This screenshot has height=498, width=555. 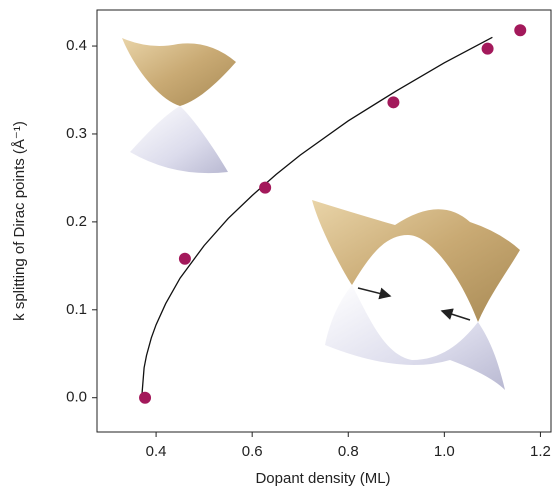 What do you see at coordinates (444, 451) in the screenshot?
I see `x-tick-label: 1.0` at bounding box center [444, 451].